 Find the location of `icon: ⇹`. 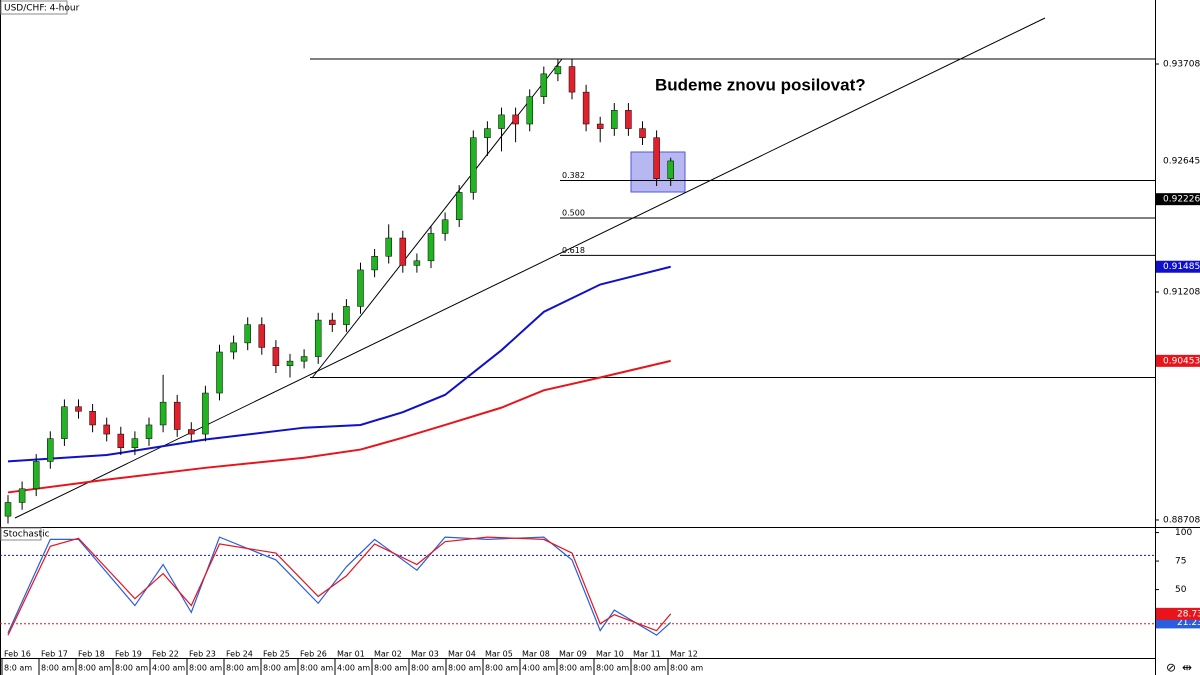

icon: ⇹ is located at coordinates (1187, 668).